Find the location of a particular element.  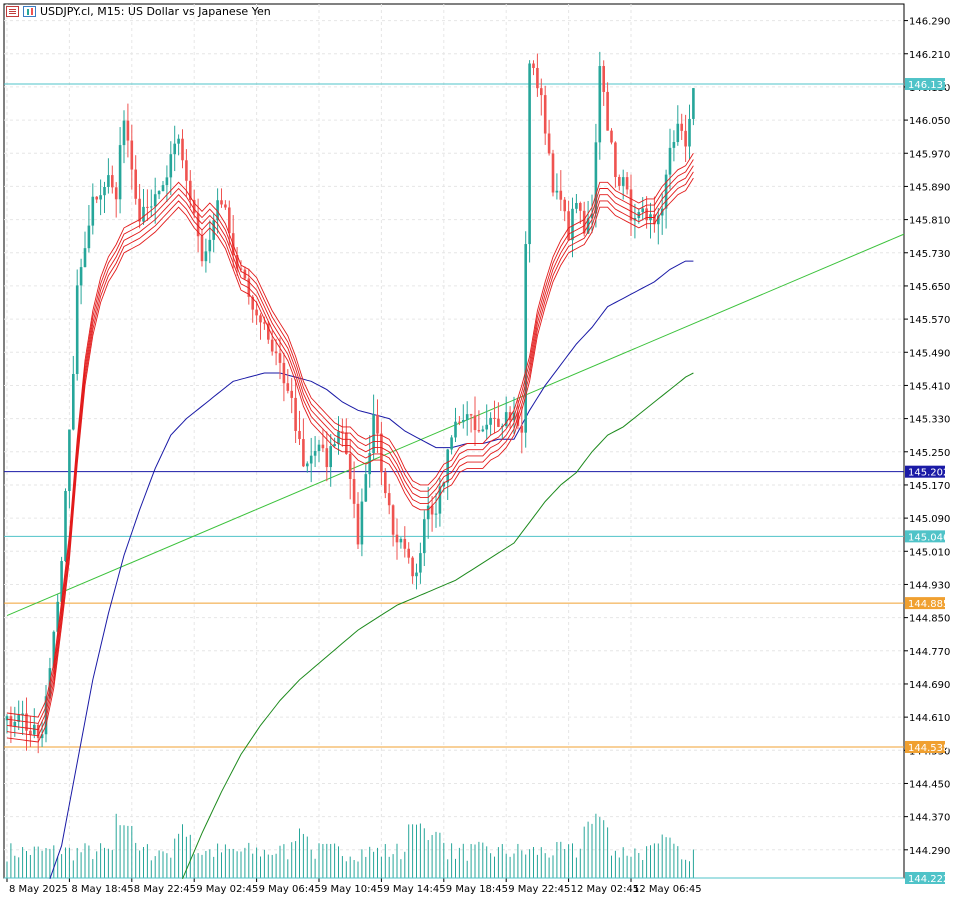

x-tick-label: 8 May 18:45 is located at coordinates (102, 889).